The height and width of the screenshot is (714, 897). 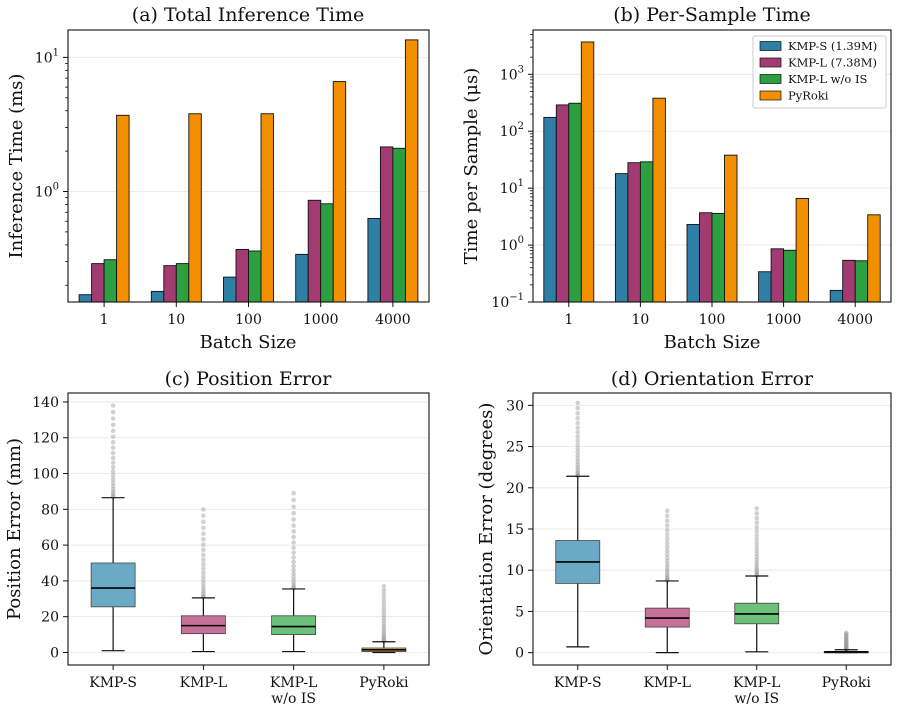 I want to click on y-tick-label: 101, so click(x=47, y=56).